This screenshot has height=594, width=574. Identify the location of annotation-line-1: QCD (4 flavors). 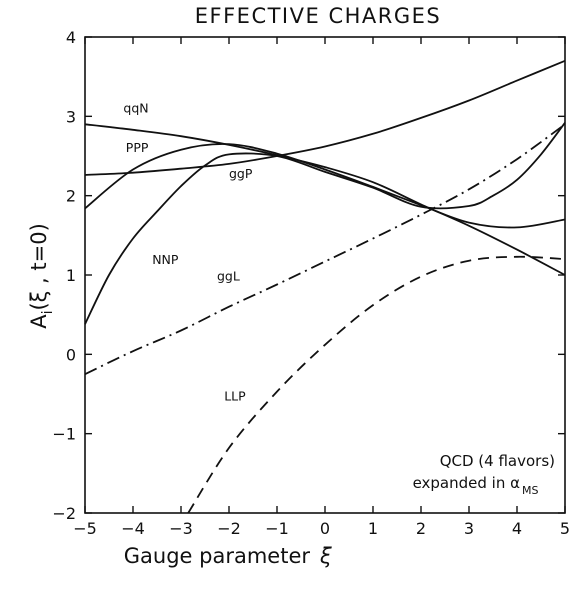
(497, 461).